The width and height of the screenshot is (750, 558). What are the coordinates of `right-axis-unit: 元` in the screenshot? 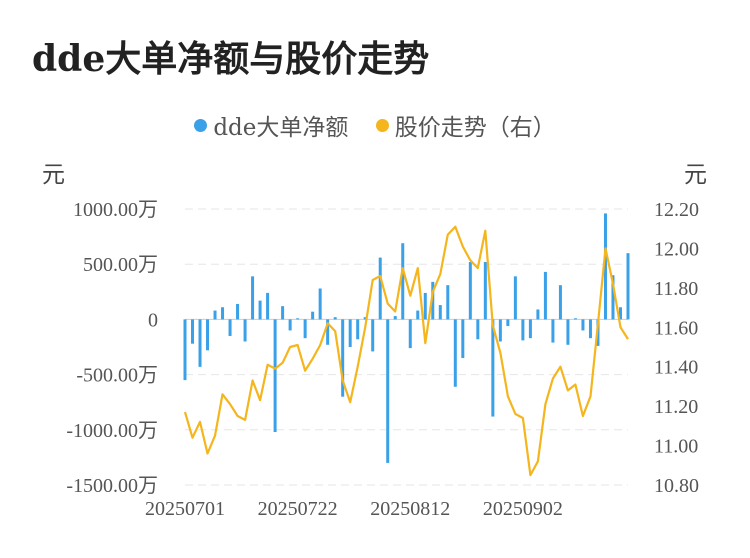 It's located at (695, 175).